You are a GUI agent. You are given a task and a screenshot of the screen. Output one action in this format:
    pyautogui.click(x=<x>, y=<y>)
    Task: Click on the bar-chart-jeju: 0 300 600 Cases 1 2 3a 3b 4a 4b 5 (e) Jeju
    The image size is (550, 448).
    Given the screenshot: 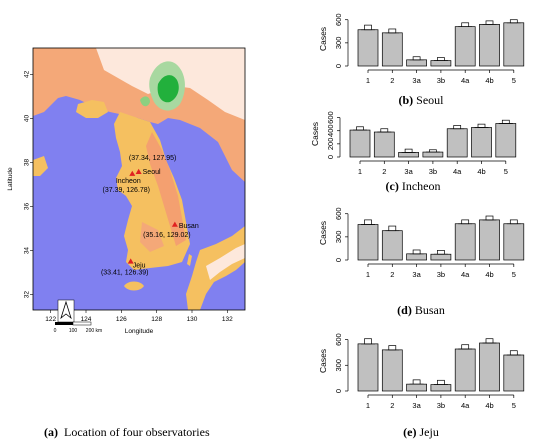 What is the action you would take?
    pyautogui.click(x=421, y=386)
    